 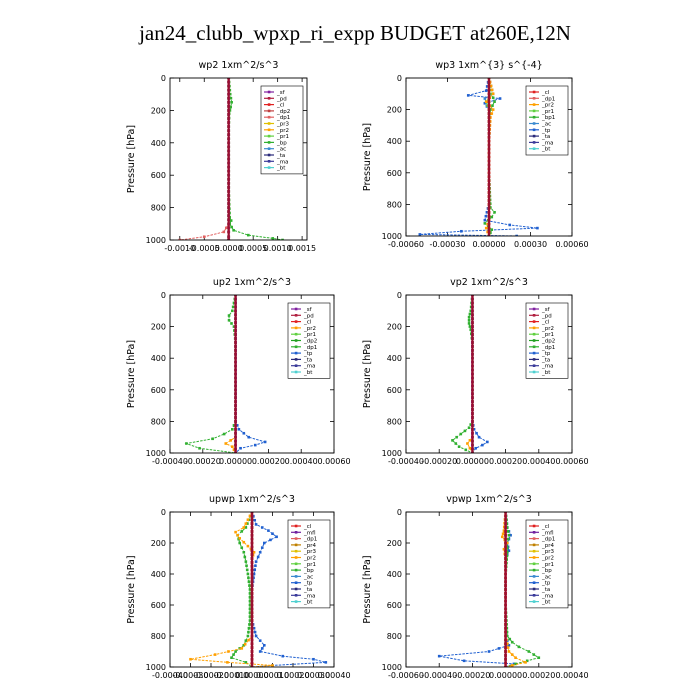 I want to click on x-tick-label: -0.0005, so click(x=204, y=248).